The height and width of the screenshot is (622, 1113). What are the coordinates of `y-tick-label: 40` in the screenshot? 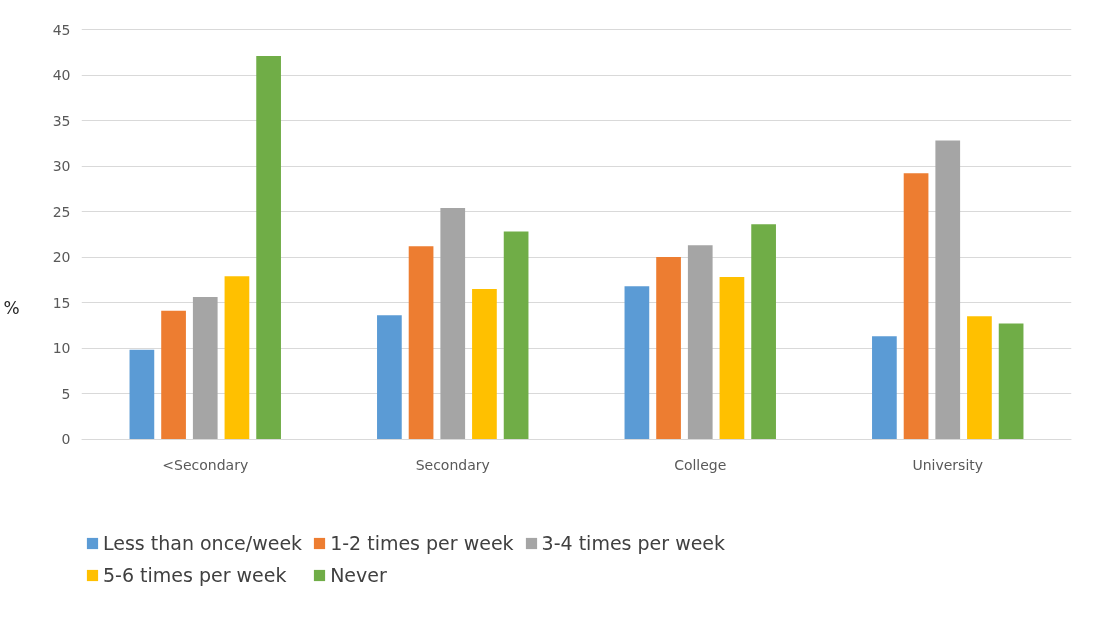 It's located at (61, 75).